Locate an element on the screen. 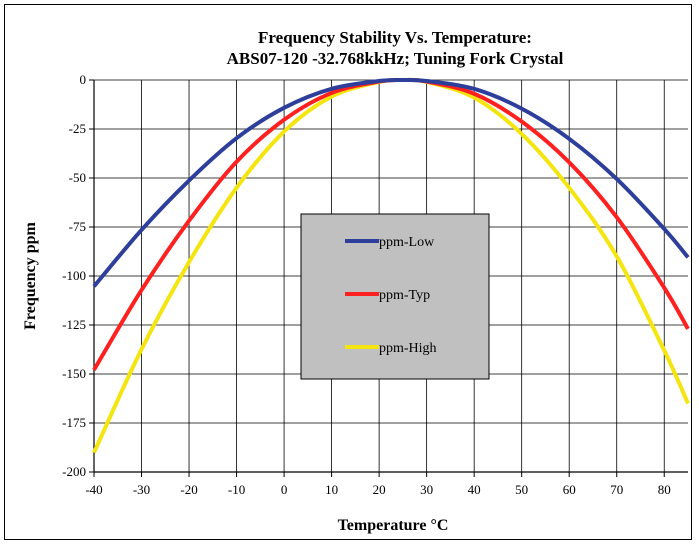  y-tick-label: -150 is located at coordinates (74, 373).